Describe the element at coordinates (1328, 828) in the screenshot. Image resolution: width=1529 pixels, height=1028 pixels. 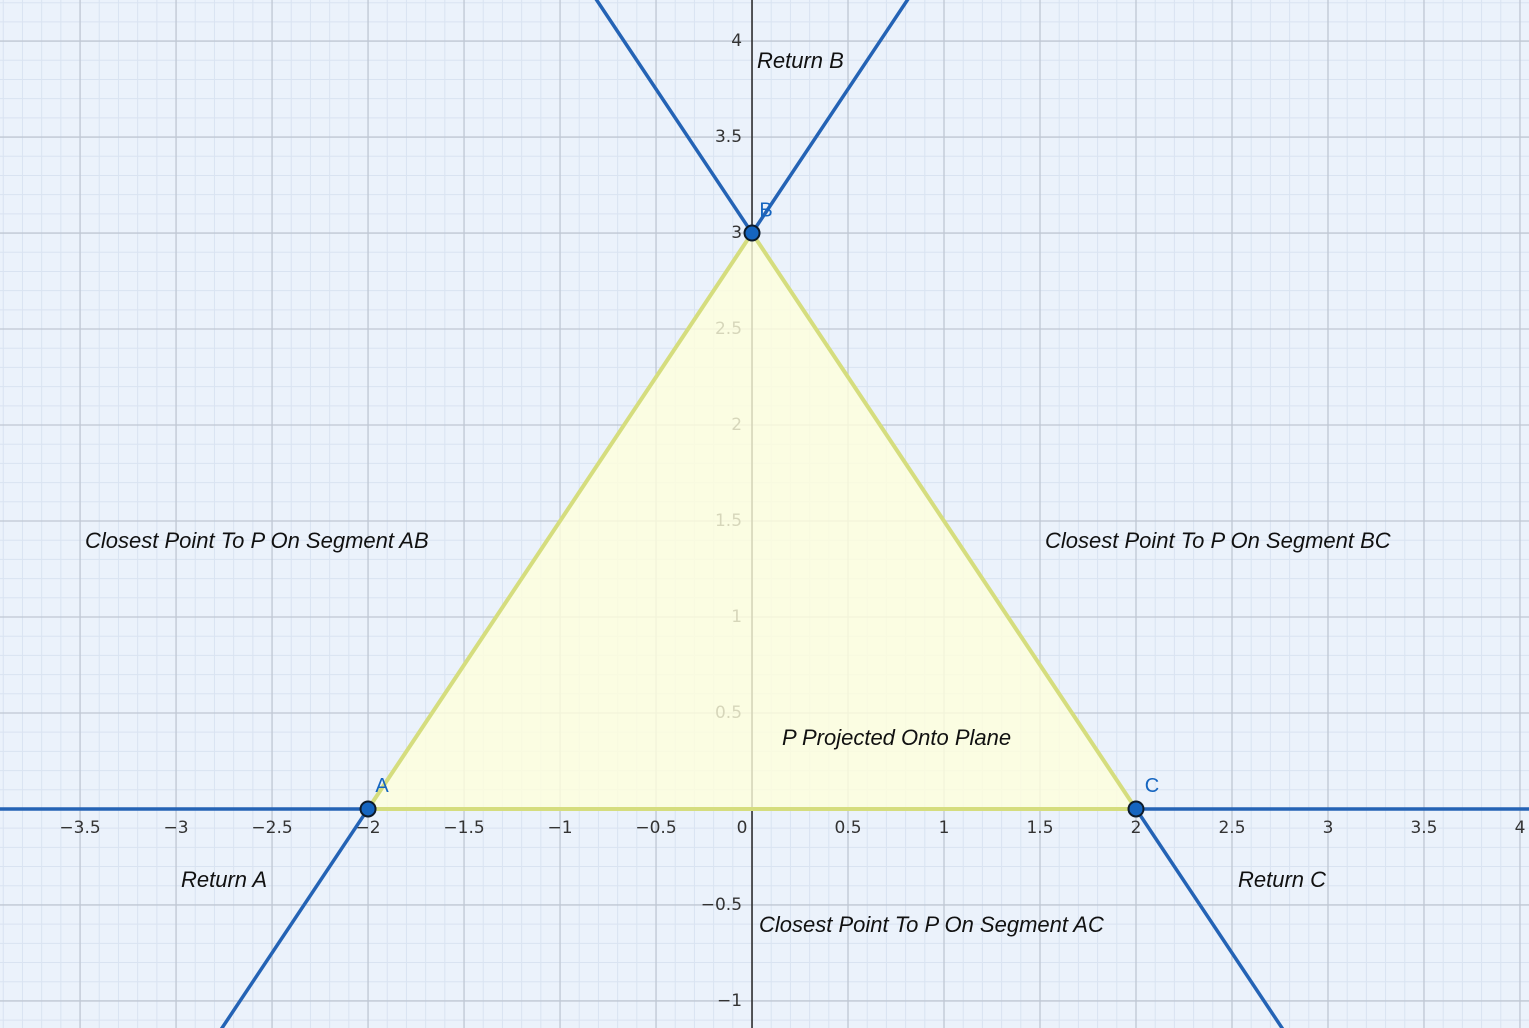
I see `x-tick-label: 3` at that location.